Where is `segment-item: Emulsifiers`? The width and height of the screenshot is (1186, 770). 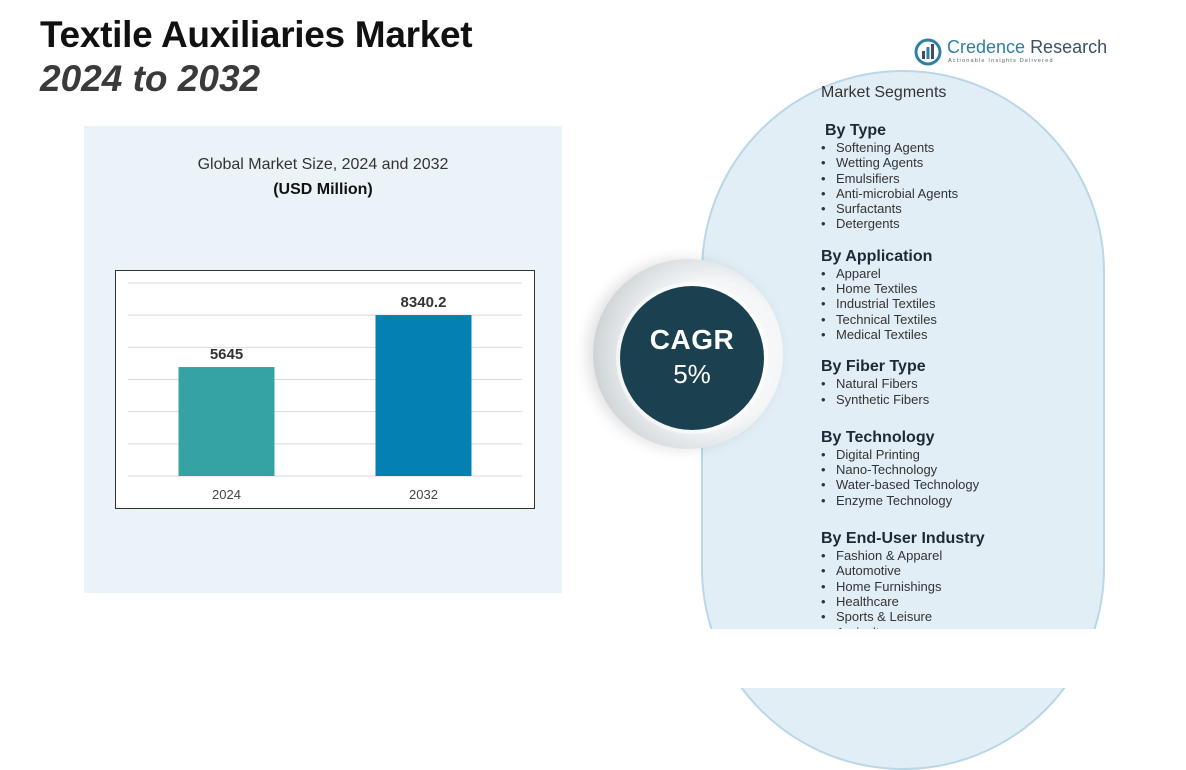
segment-item: Emulsifiers is located at coordinates (956, 179).